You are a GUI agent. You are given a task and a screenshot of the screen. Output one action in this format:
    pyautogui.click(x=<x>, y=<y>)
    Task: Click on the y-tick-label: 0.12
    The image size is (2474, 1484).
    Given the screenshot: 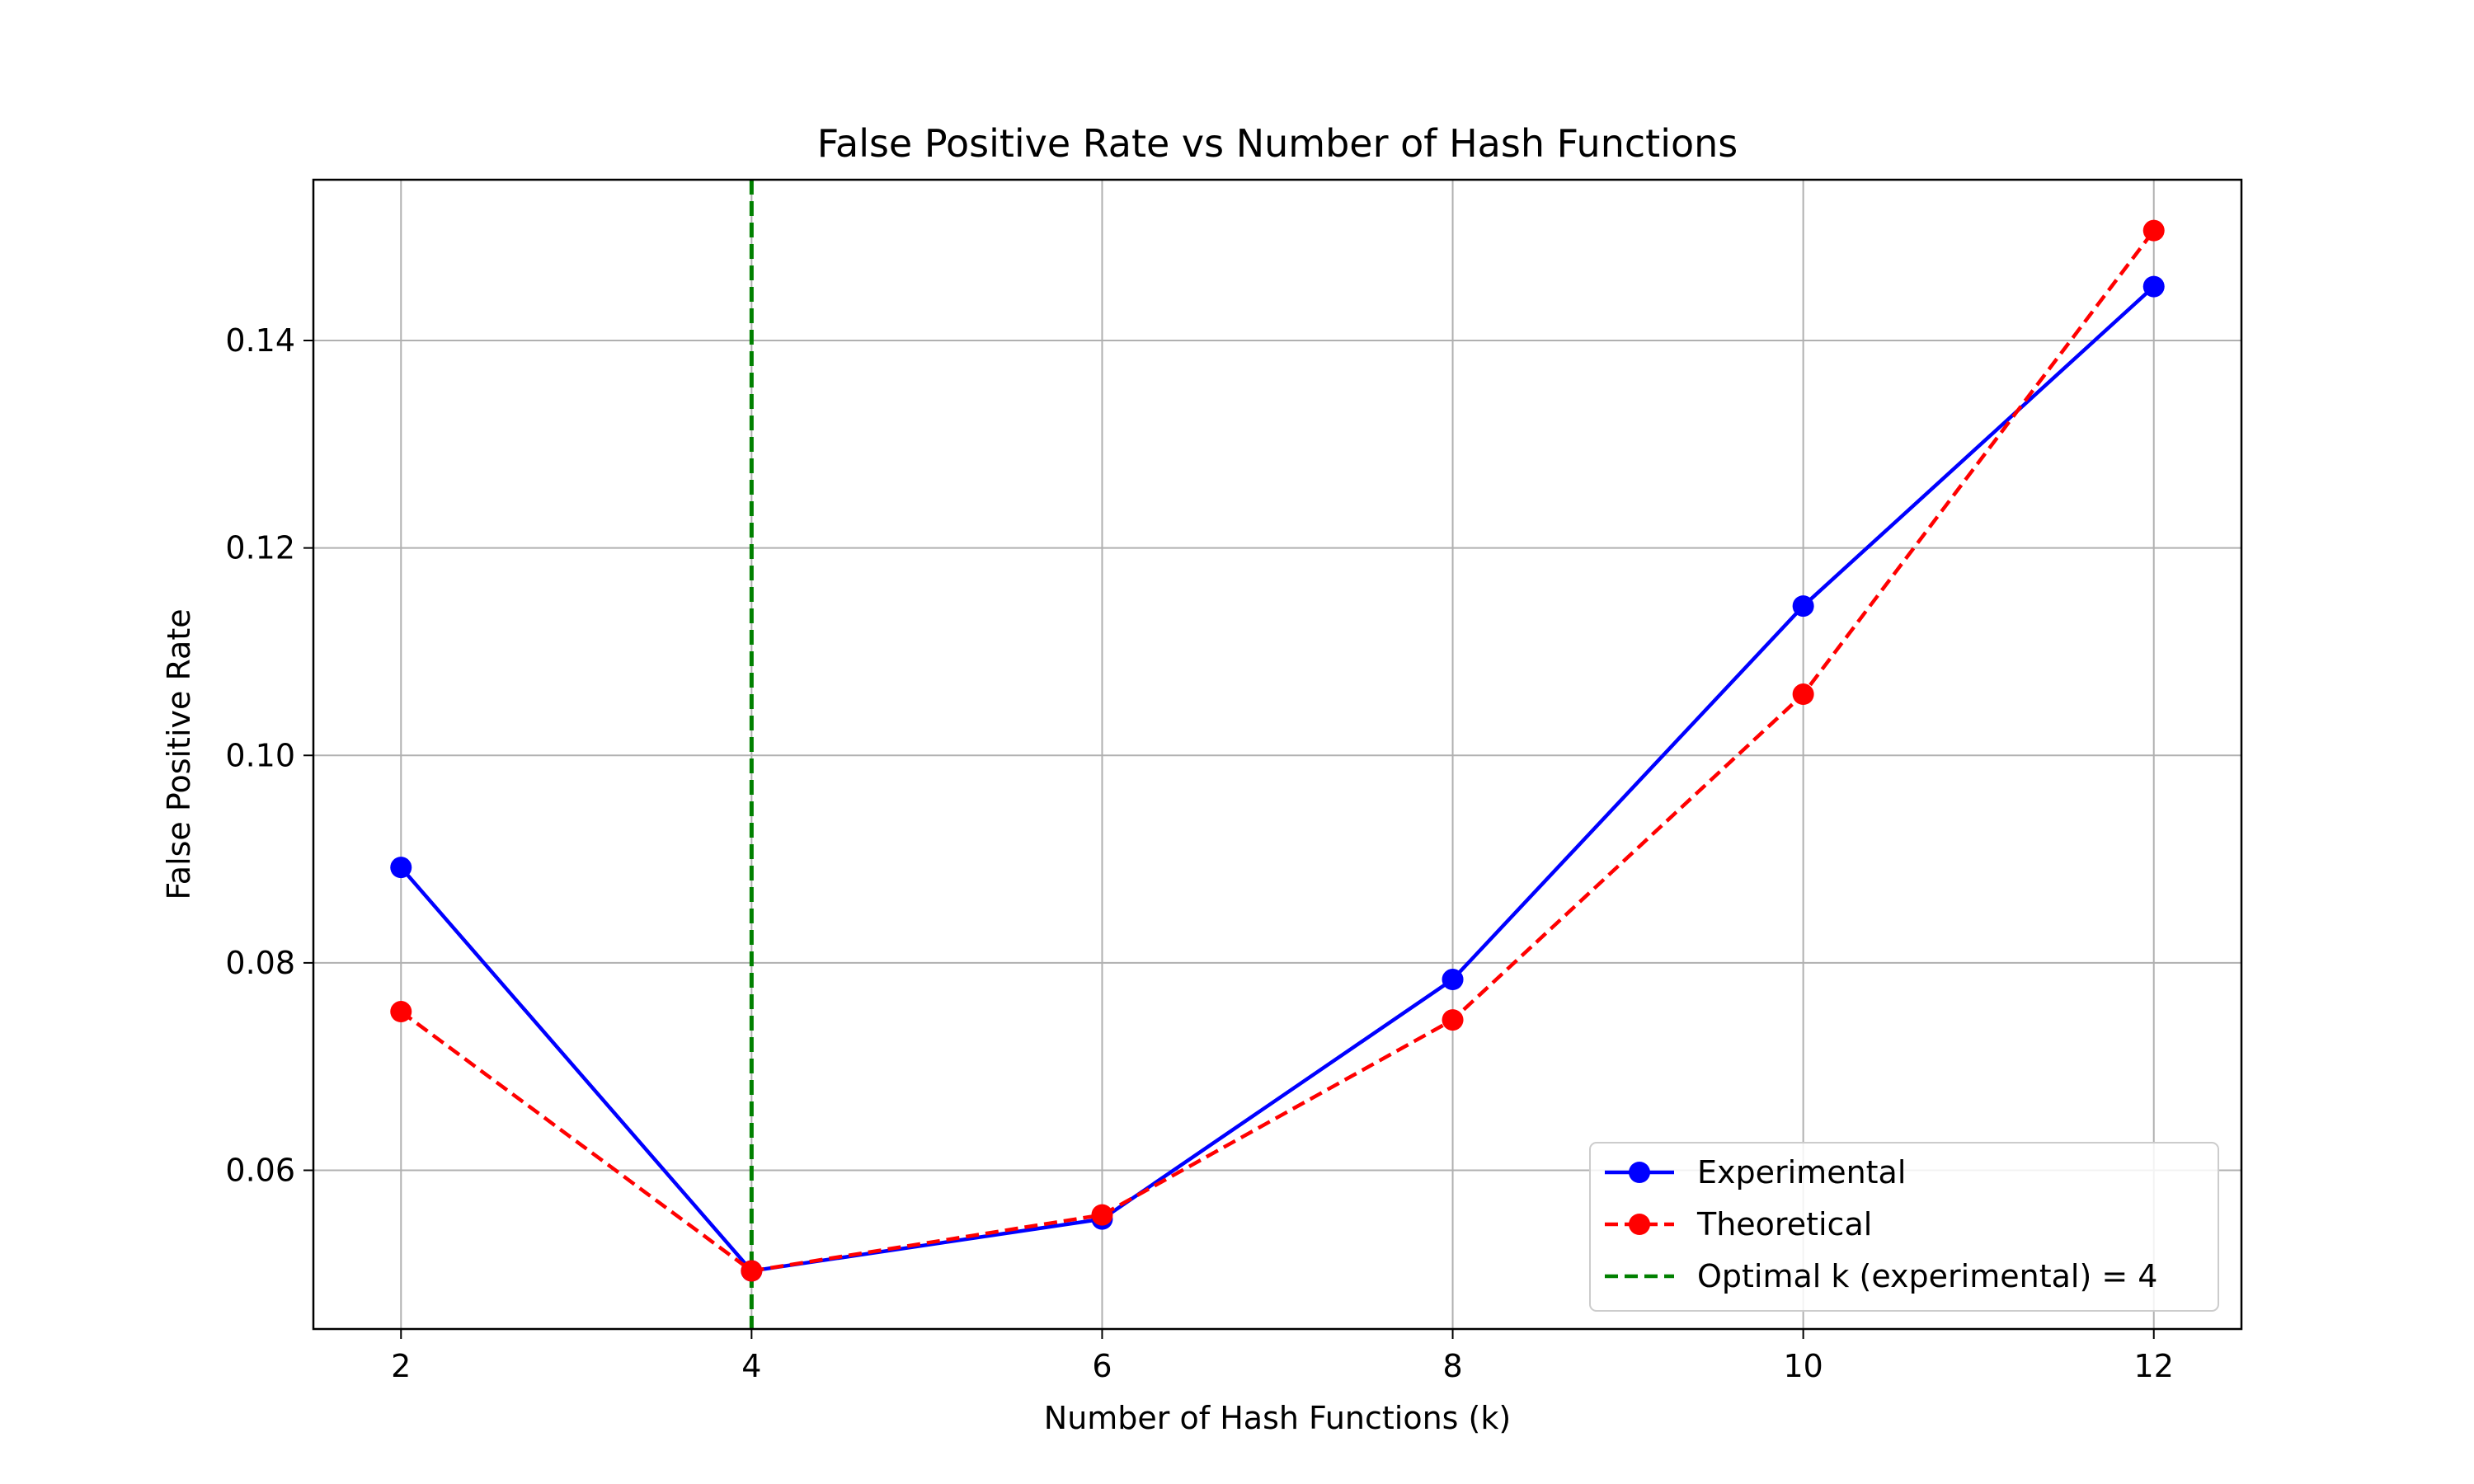 What is the action you would take?
    pyautogui.click(x=260, y=548)
    